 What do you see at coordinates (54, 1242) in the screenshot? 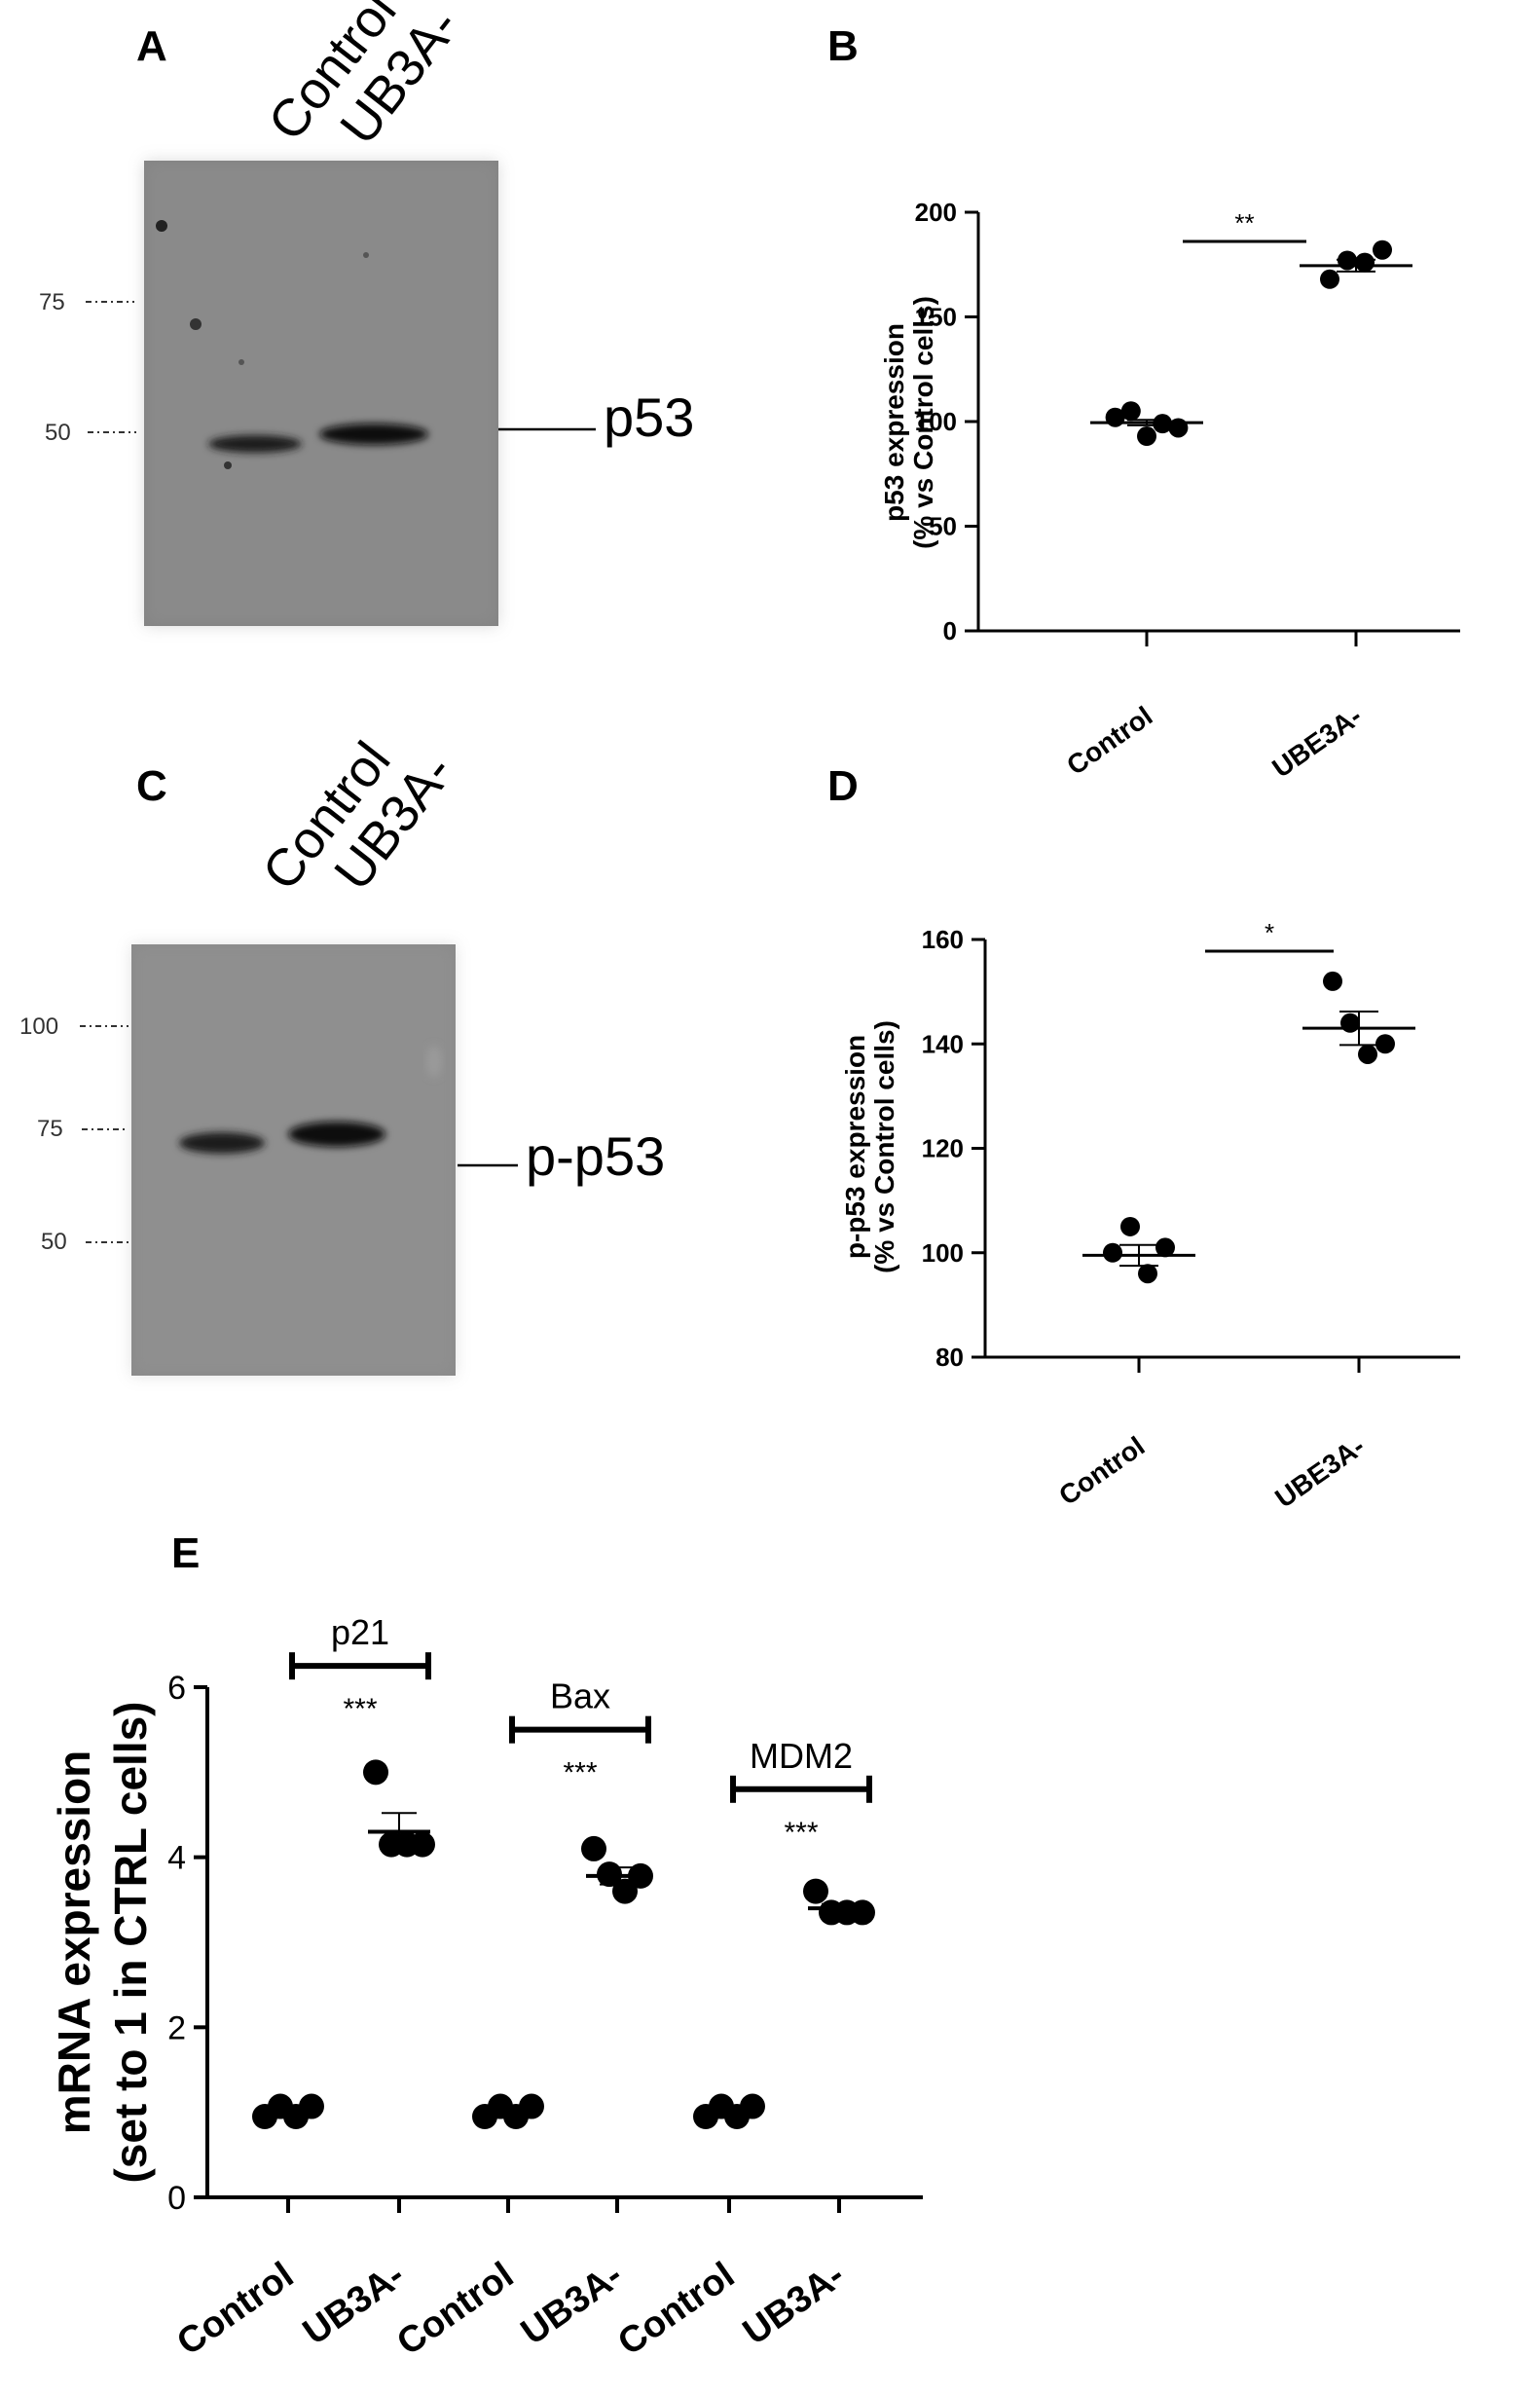
I see `mw-marker-50-c: 50` at bounding box center [54, 1242].